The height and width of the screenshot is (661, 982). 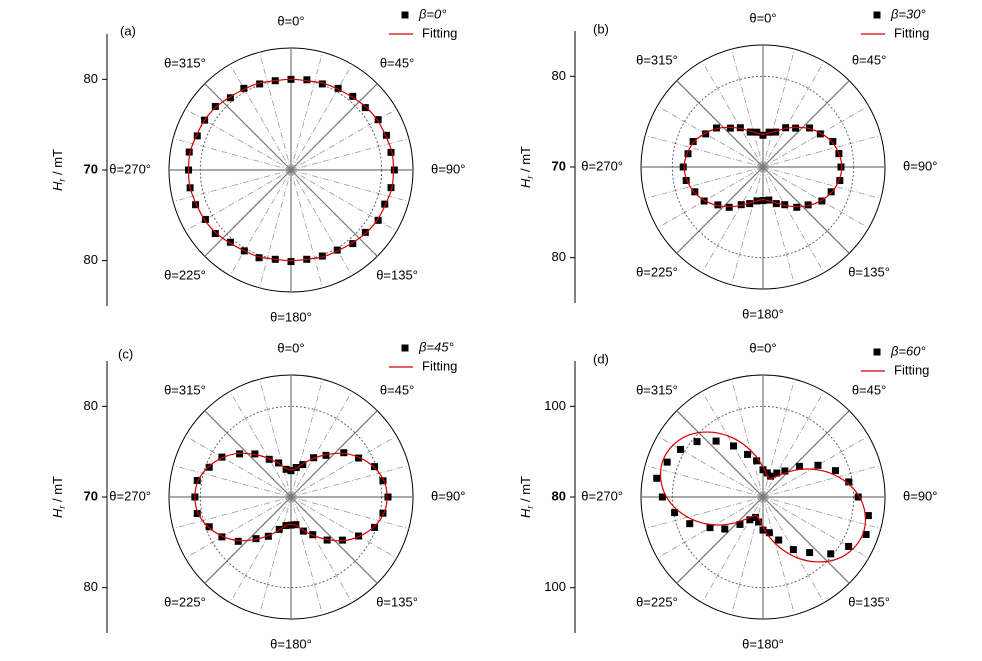 What do you see at coordinates (526, 167) in the screenshot?
I see `axis-label: Hr / mT` at bounding box center [526, 167].